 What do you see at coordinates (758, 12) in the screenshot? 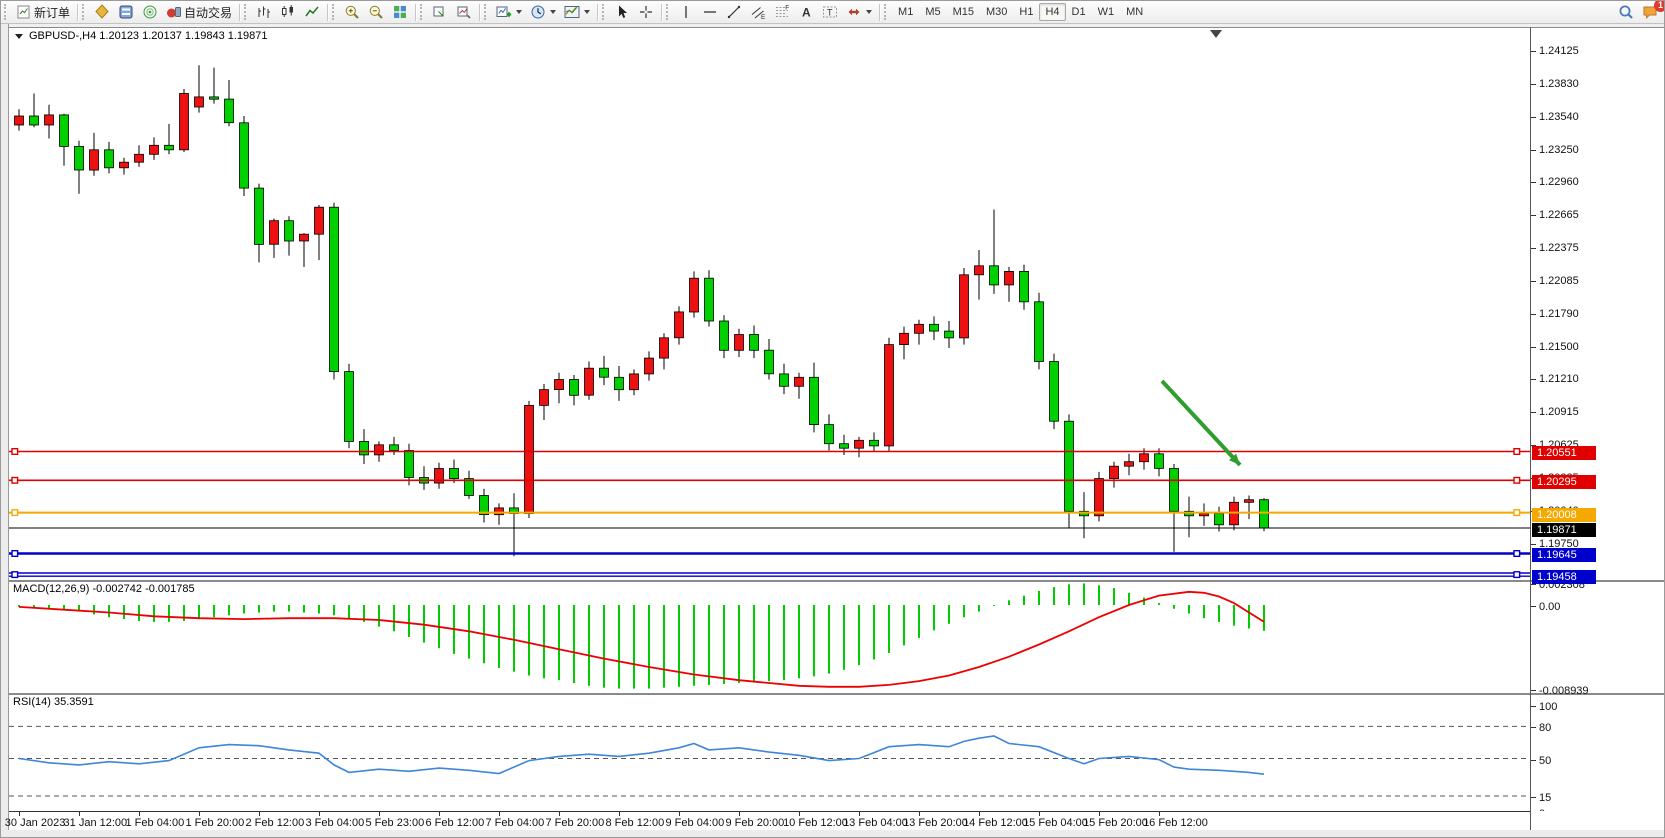
I see `channel-button: E` at bounding box center [758, 12].